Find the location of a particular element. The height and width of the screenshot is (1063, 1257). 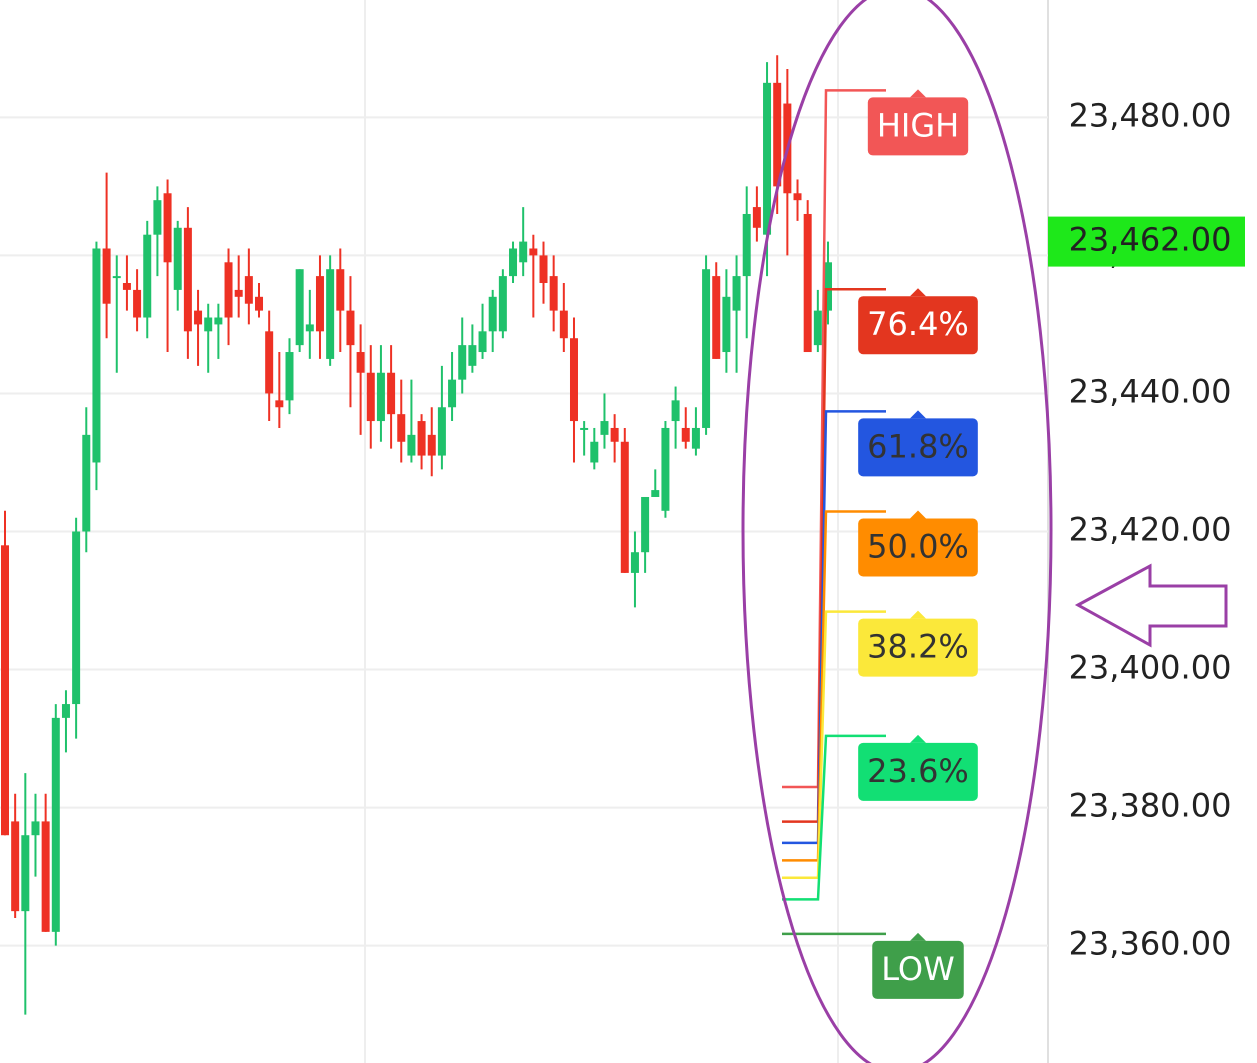

y-tick-label: 23,400.00 is located at coordinates (1150, 668).